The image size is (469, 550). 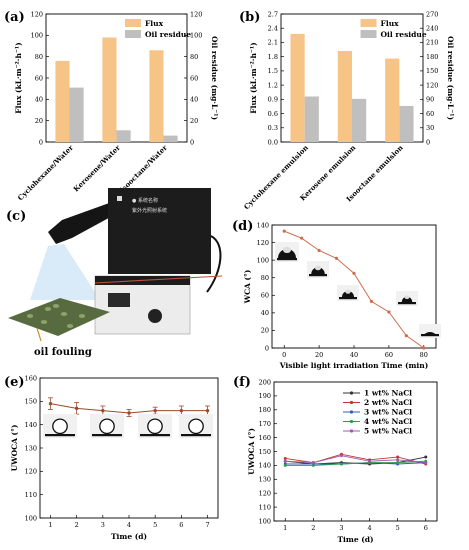 I want to click on light-device-icon, so click(x=82, y=223).